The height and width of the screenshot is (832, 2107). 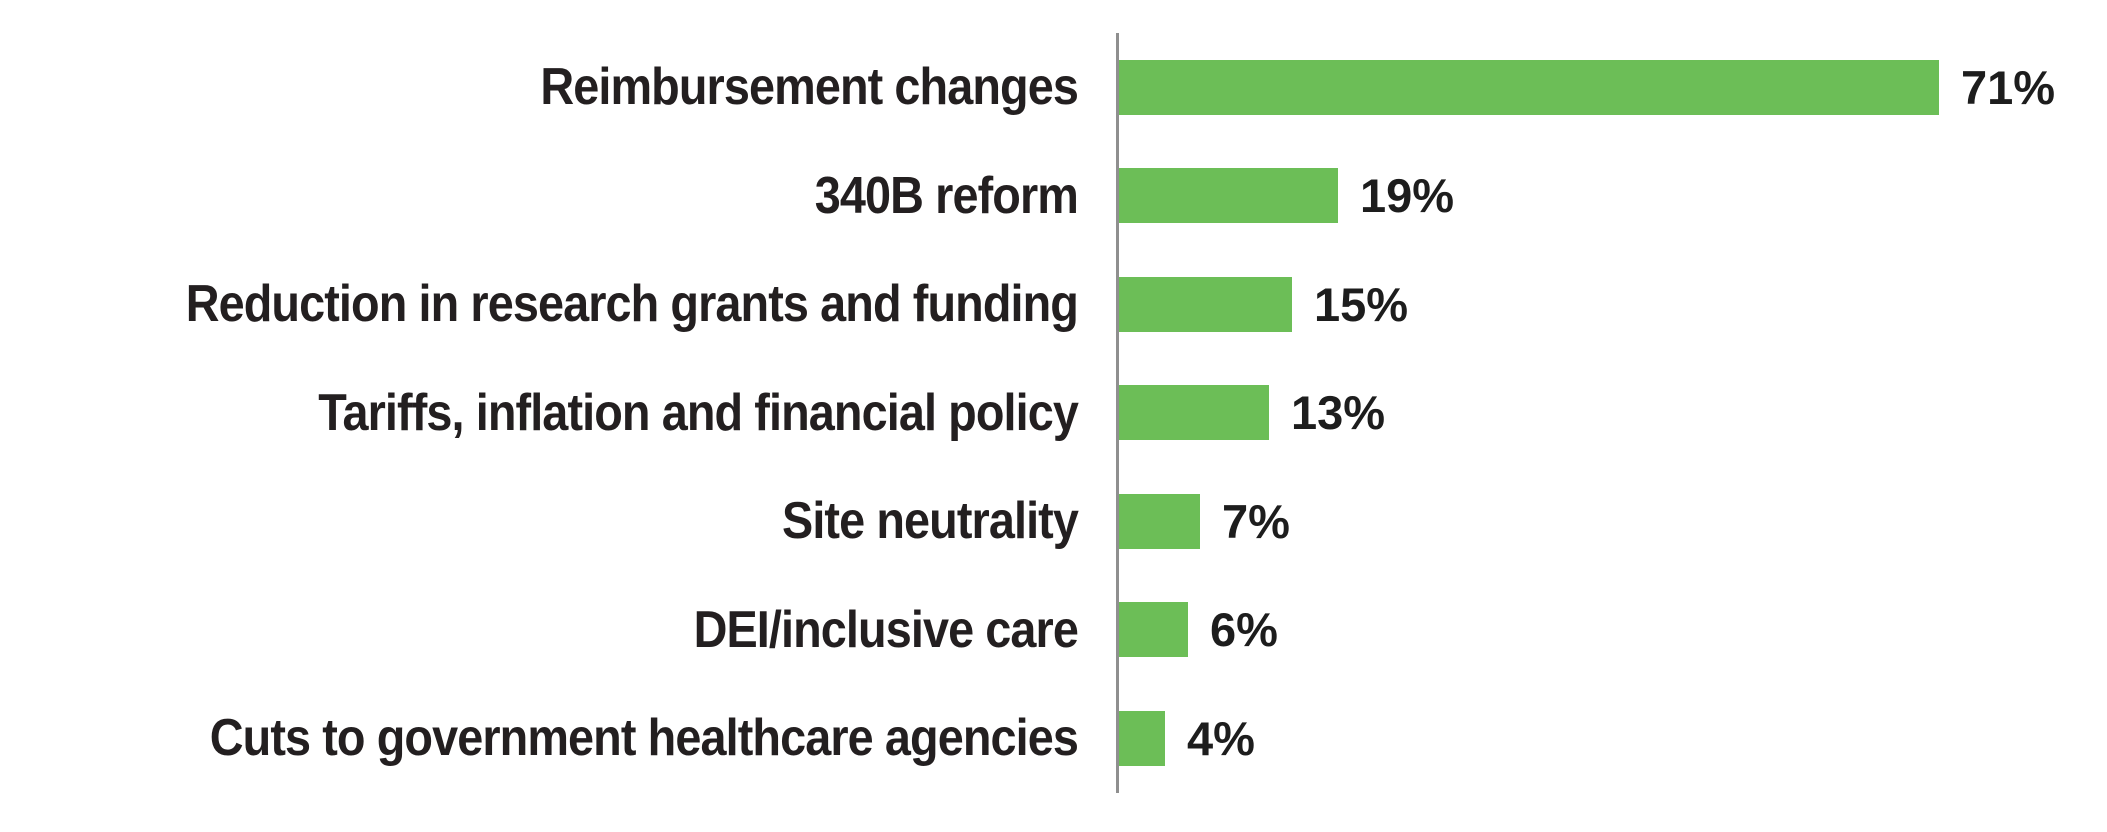 I want to click on value-label: 19%, so click(x=1407, y=196).